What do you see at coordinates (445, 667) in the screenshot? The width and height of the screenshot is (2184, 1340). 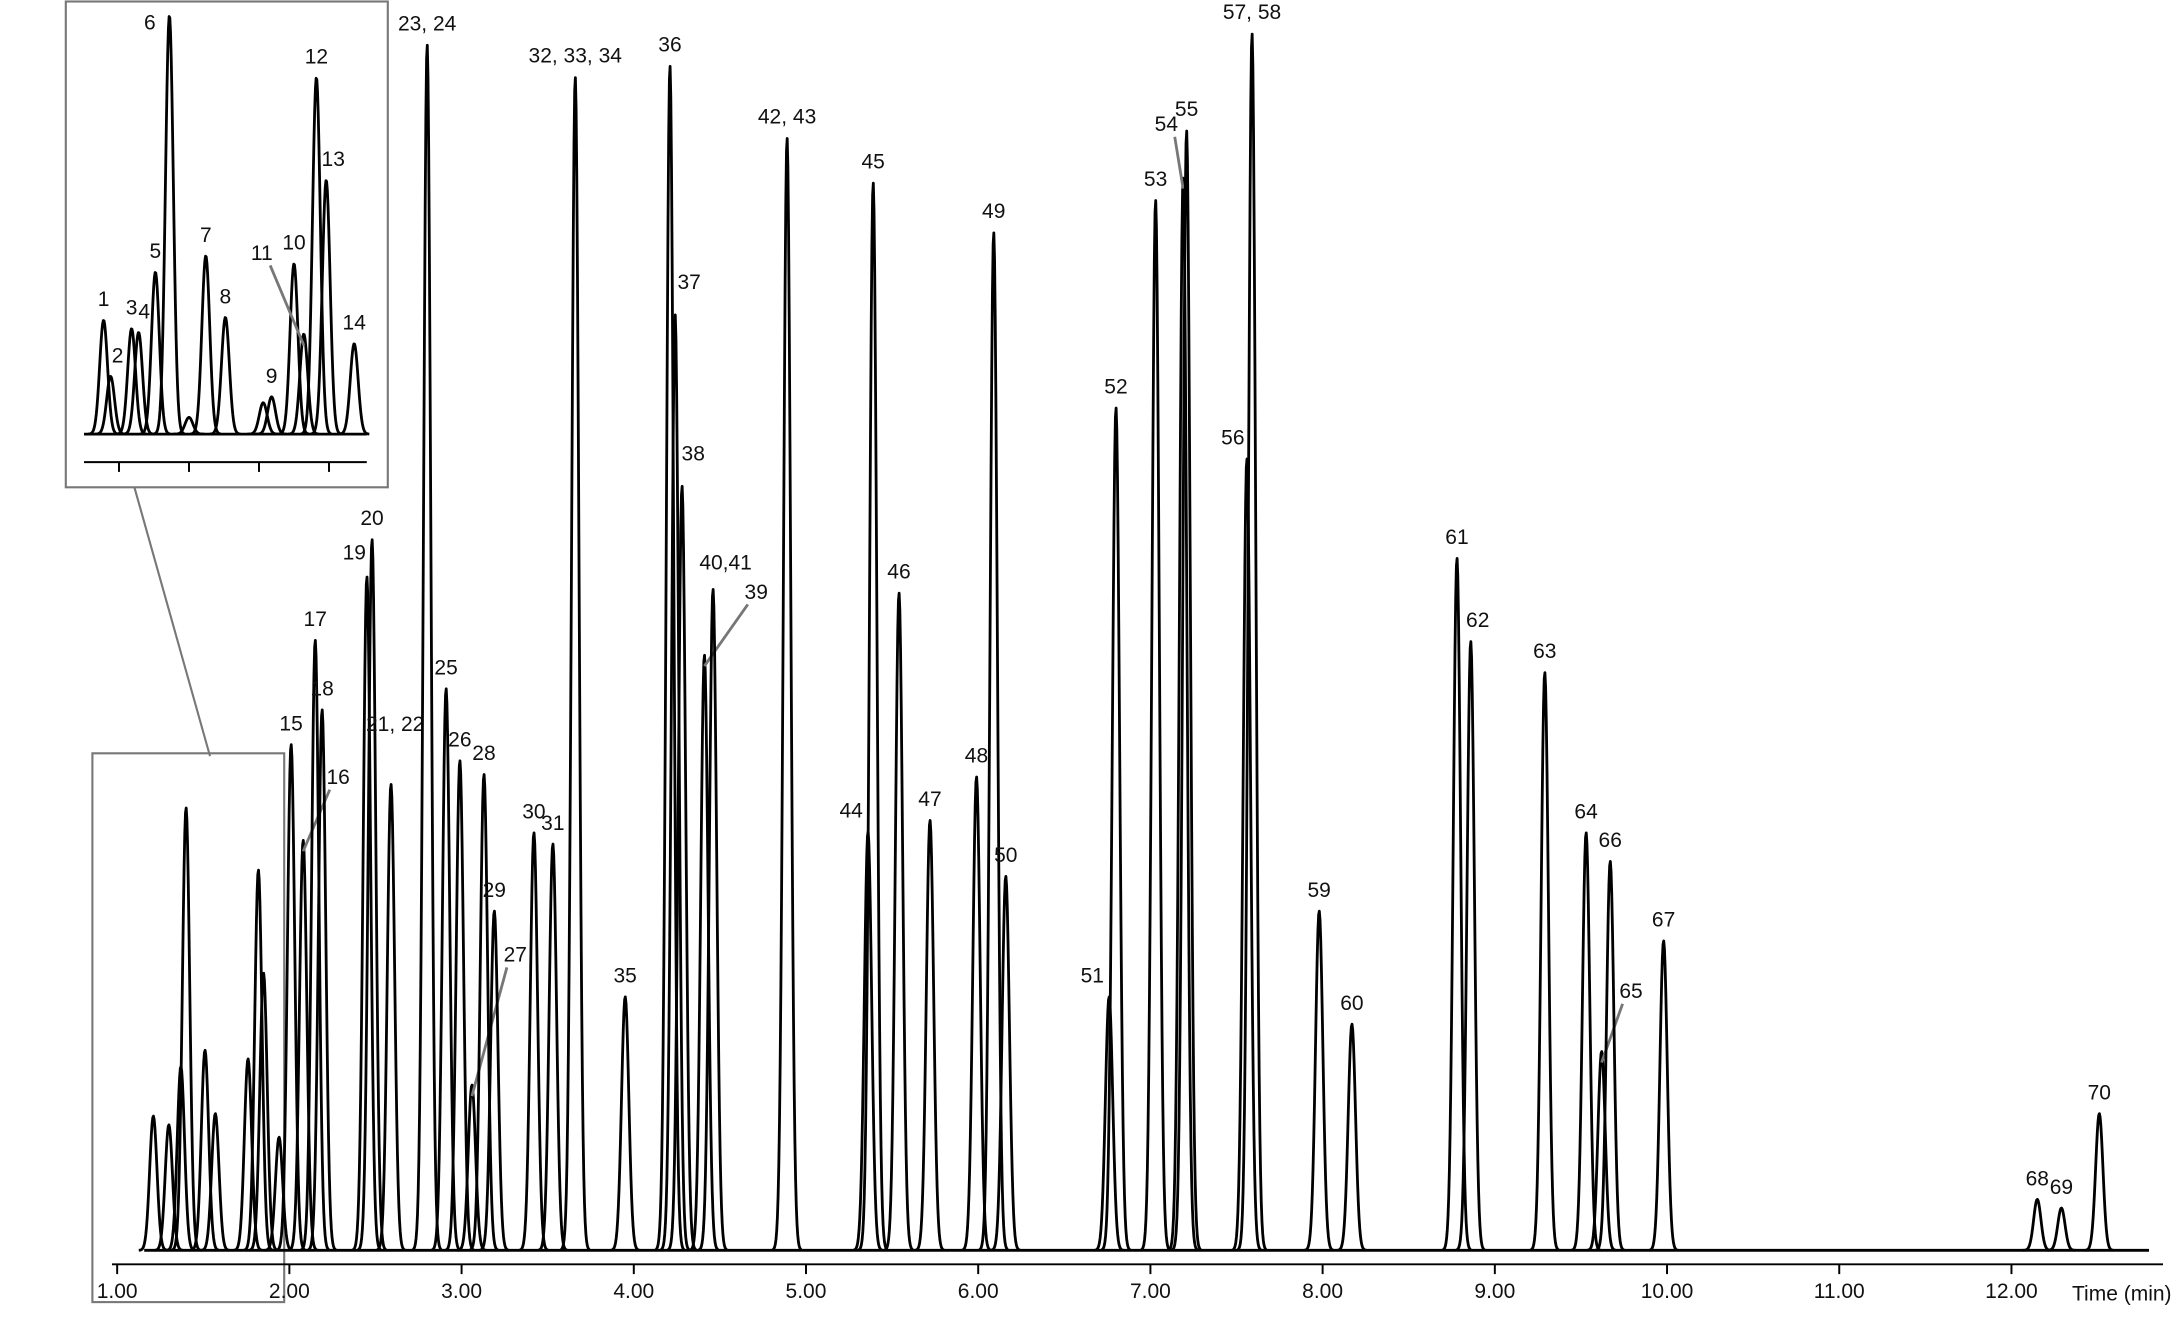 I see `peak-label: 25` at bounding box center [445, 667].